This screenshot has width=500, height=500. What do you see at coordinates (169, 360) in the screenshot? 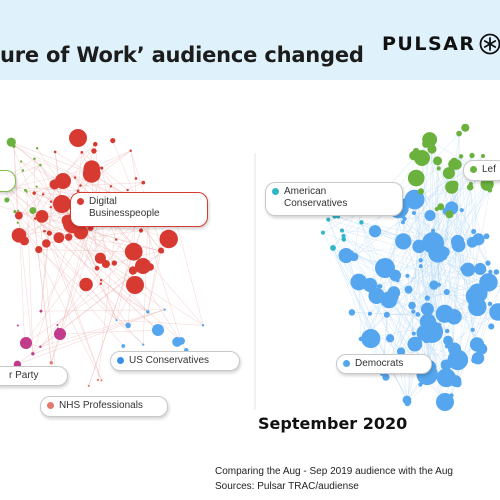
I see `cluster-label-text: US Conservatives` at bounding box center [169, 360].